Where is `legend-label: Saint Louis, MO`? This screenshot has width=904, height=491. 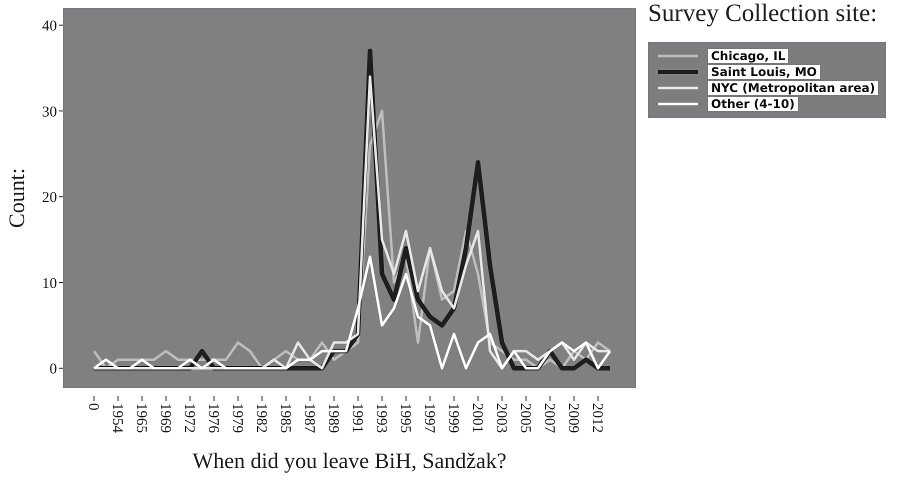
legend-label: Saint Louis, MO is located at coordinates (764, 72).